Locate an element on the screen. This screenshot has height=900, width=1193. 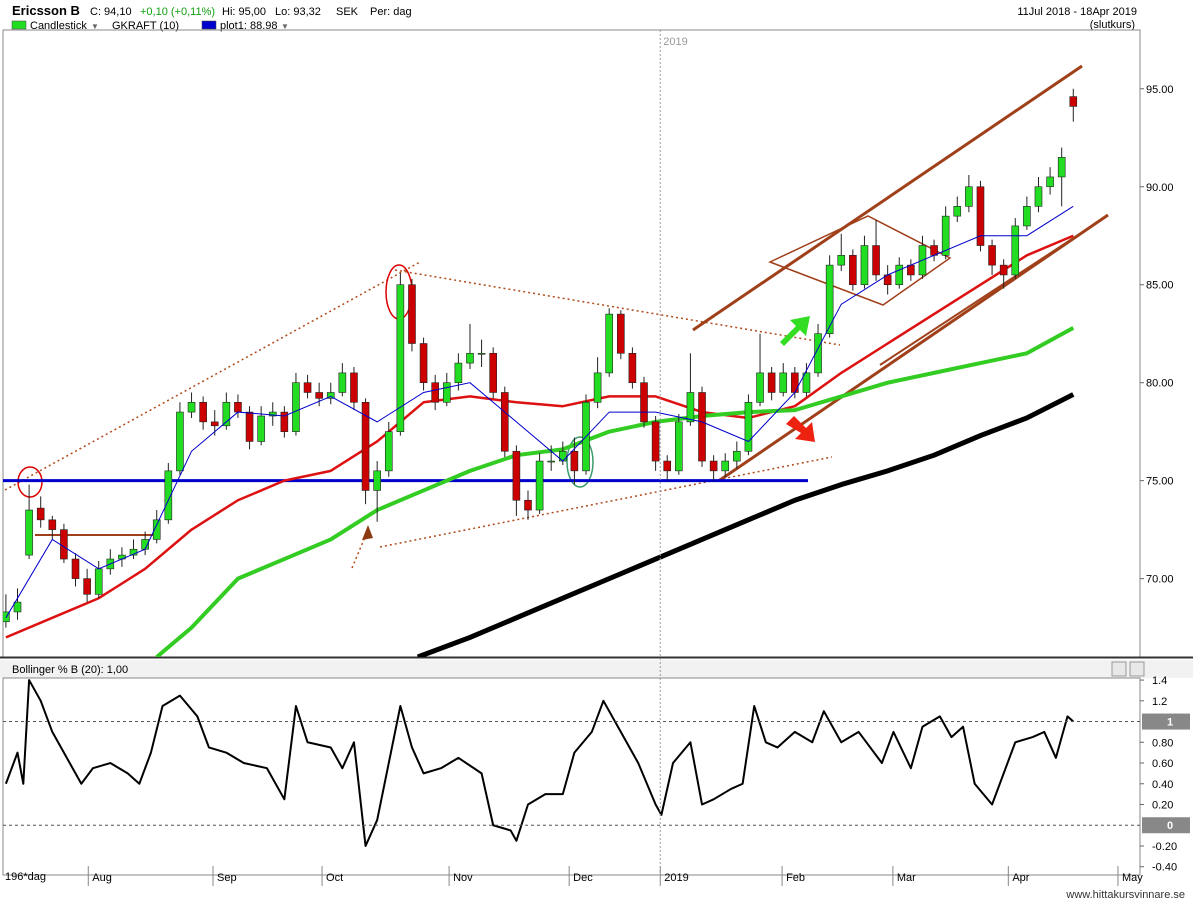
trend-line is located at coordinates (606, 502).